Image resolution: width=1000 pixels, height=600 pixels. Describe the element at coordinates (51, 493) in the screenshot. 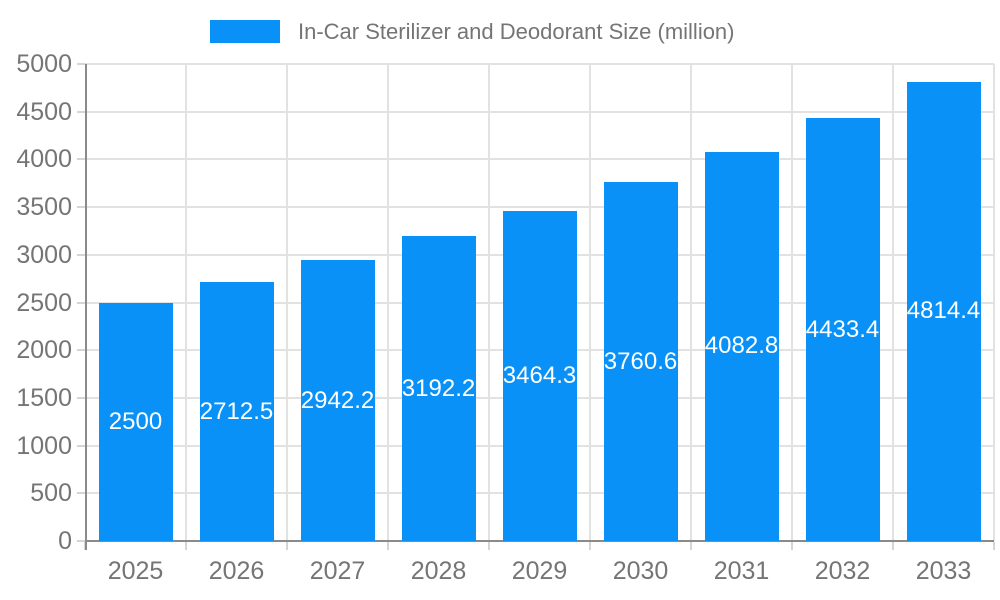

I see `y-axis-tick-label: 500` at that location.